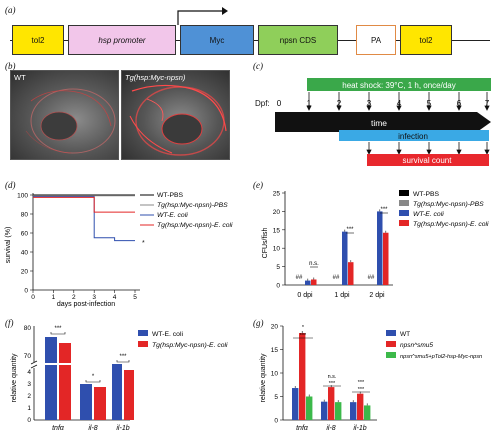  What do you see at coordinates (303, 328) in the screenshot?
I see `g-sig-tnfa-top: *` at bounding box center [303, 328].